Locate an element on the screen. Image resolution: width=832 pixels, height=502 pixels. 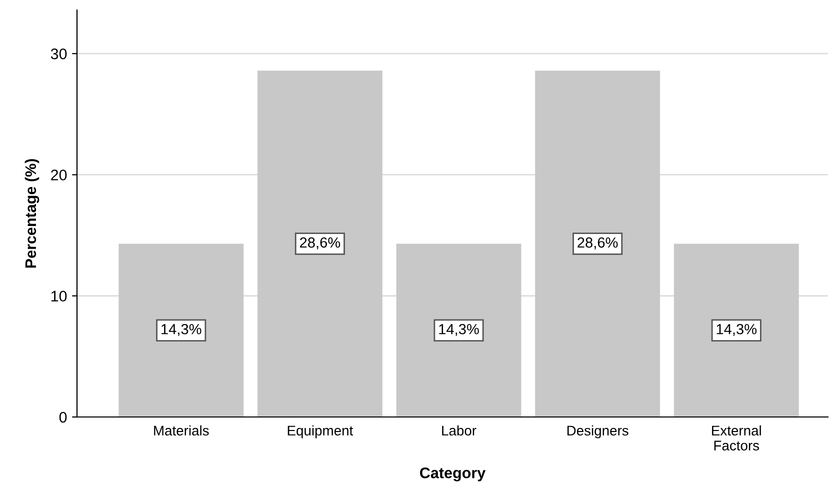
y-tick-label: 20 is located at coordinates (59, 175).